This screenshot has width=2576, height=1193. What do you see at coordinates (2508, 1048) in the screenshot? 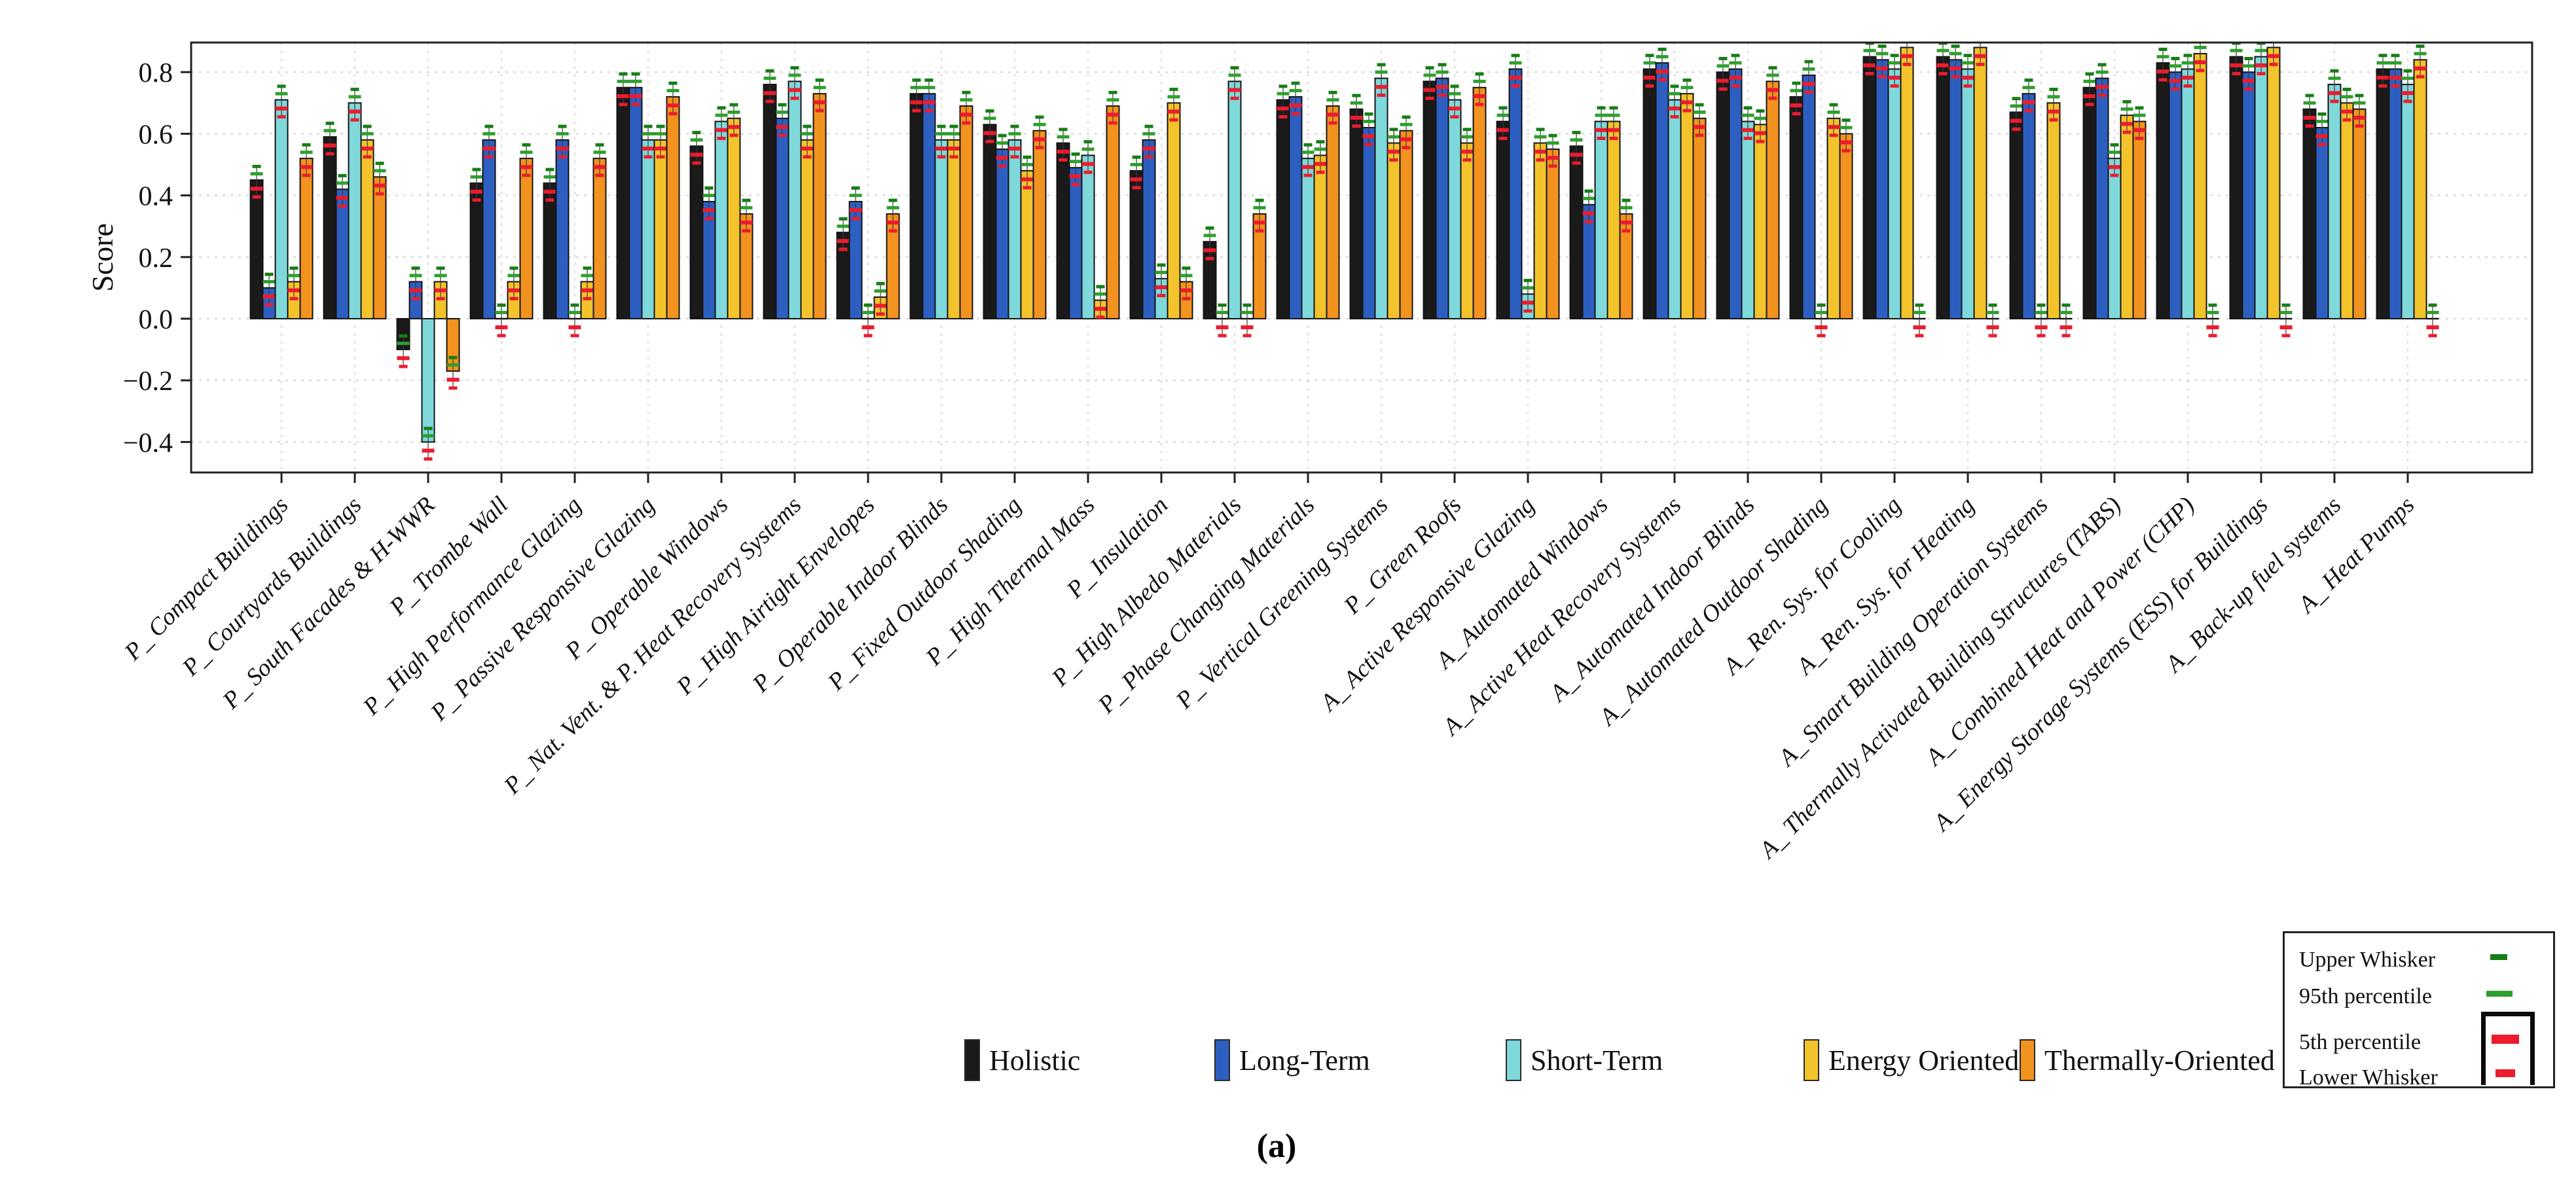
I see `bar-outline-icon` at bounding box center [2508, 1048].